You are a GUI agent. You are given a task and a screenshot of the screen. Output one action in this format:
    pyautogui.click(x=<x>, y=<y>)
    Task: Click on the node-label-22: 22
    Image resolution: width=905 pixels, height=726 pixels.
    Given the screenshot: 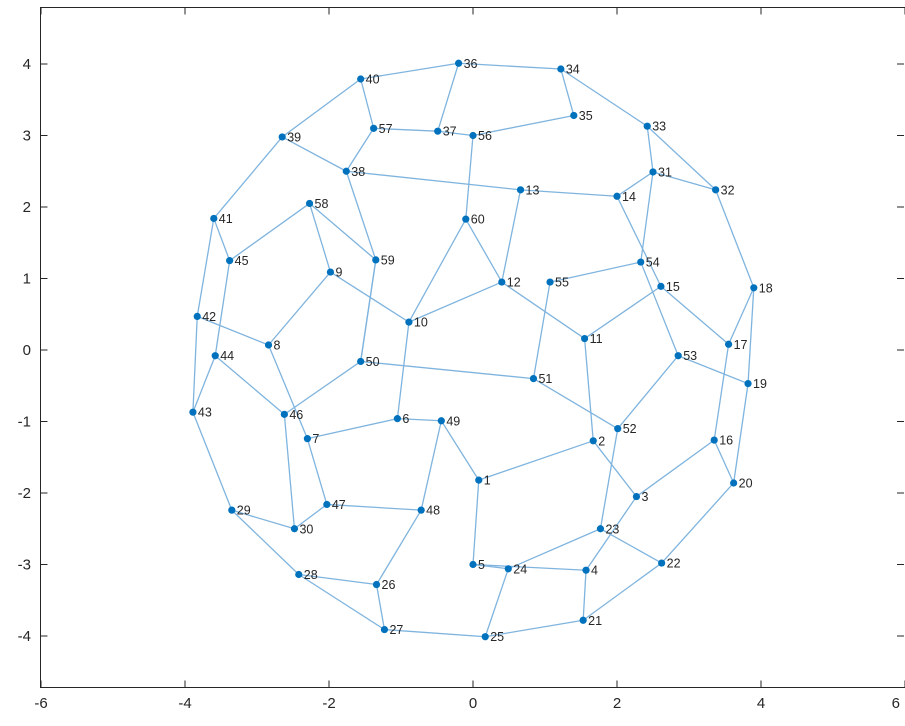 What is the action you would take?
    pyautogui.click(x=674, y=564)
    